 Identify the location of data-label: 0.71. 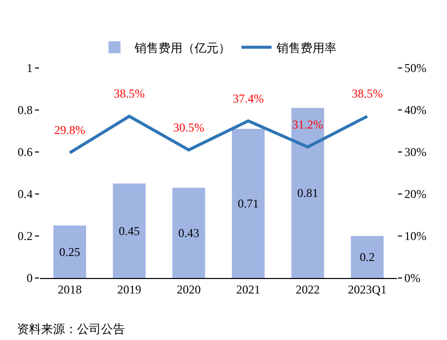
(248, 203).